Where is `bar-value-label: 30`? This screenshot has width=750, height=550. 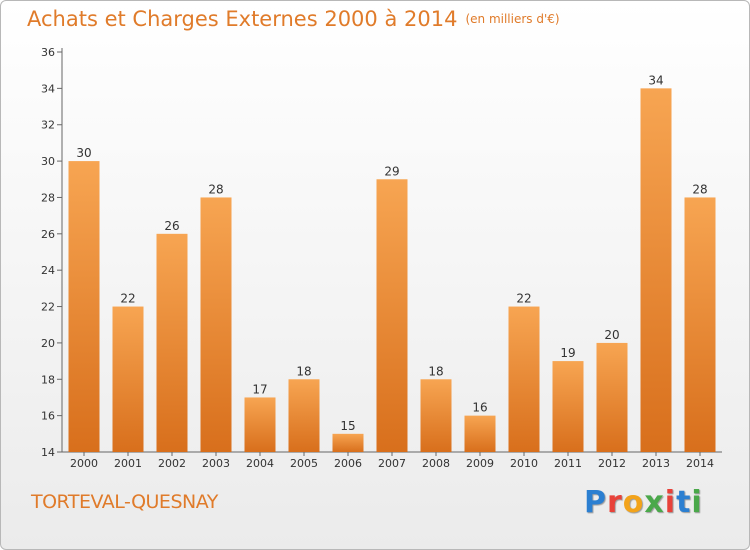
bar-value-label: 30 is located at coordinates (83, 153).